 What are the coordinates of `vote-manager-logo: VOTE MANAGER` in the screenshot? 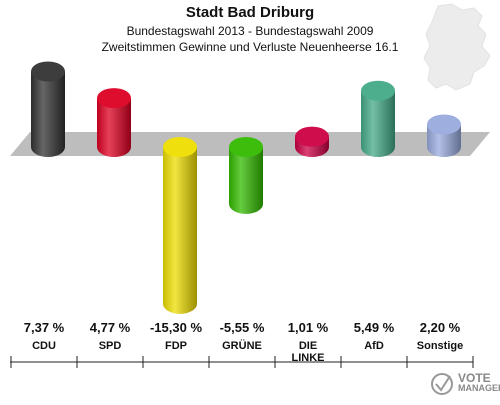 It's located at (479, 382).